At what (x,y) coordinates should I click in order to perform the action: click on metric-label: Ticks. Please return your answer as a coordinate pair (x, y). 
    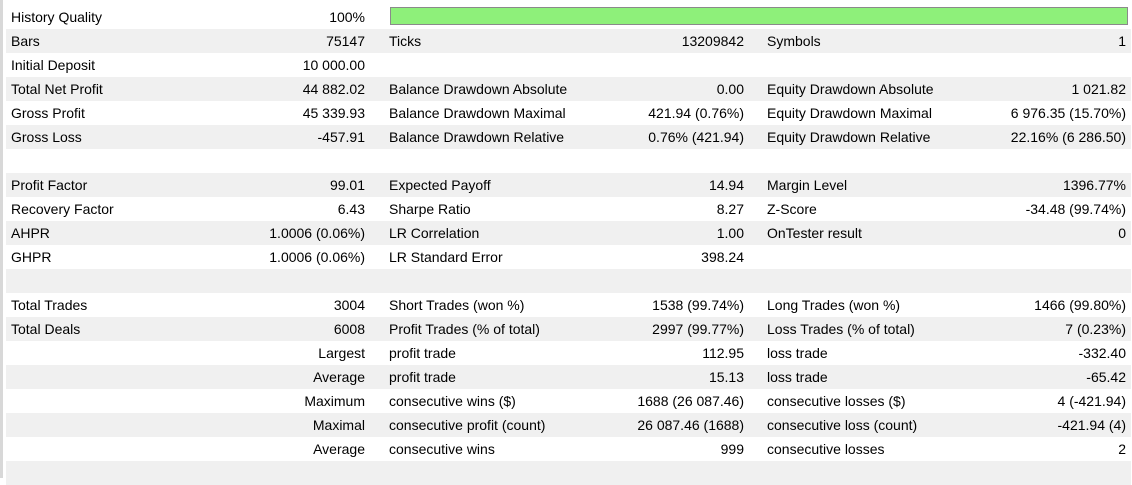
    Looking at the image, I should click on (405, 41).